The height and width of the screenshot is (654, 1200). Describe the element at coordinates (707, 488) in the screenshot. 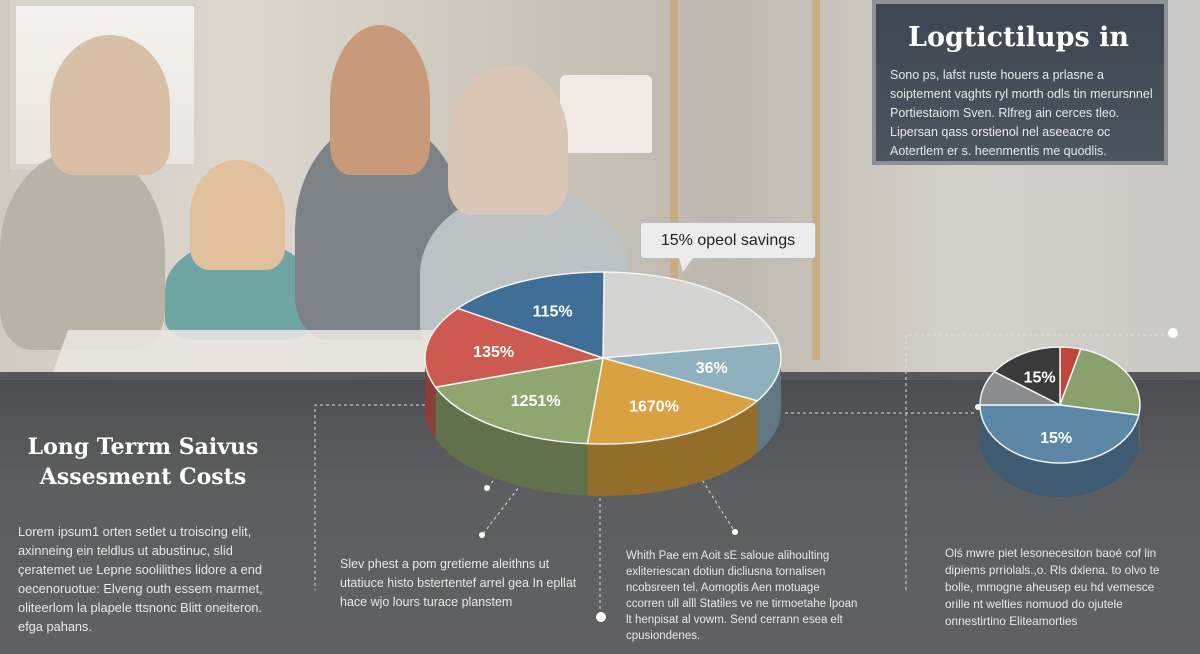

I see `connector-mid-right` at that location.